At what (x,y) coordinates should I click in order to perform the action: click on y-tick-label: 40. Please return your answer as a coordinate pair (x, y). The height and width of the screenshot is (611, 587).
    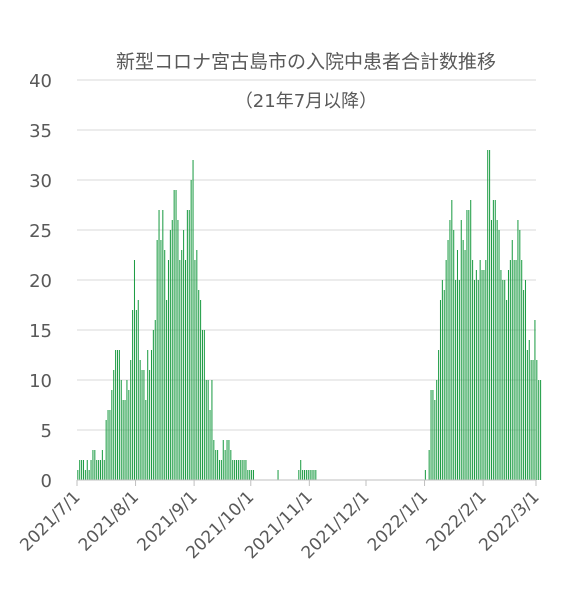
    Looking at the image, I should click on (40, 81).